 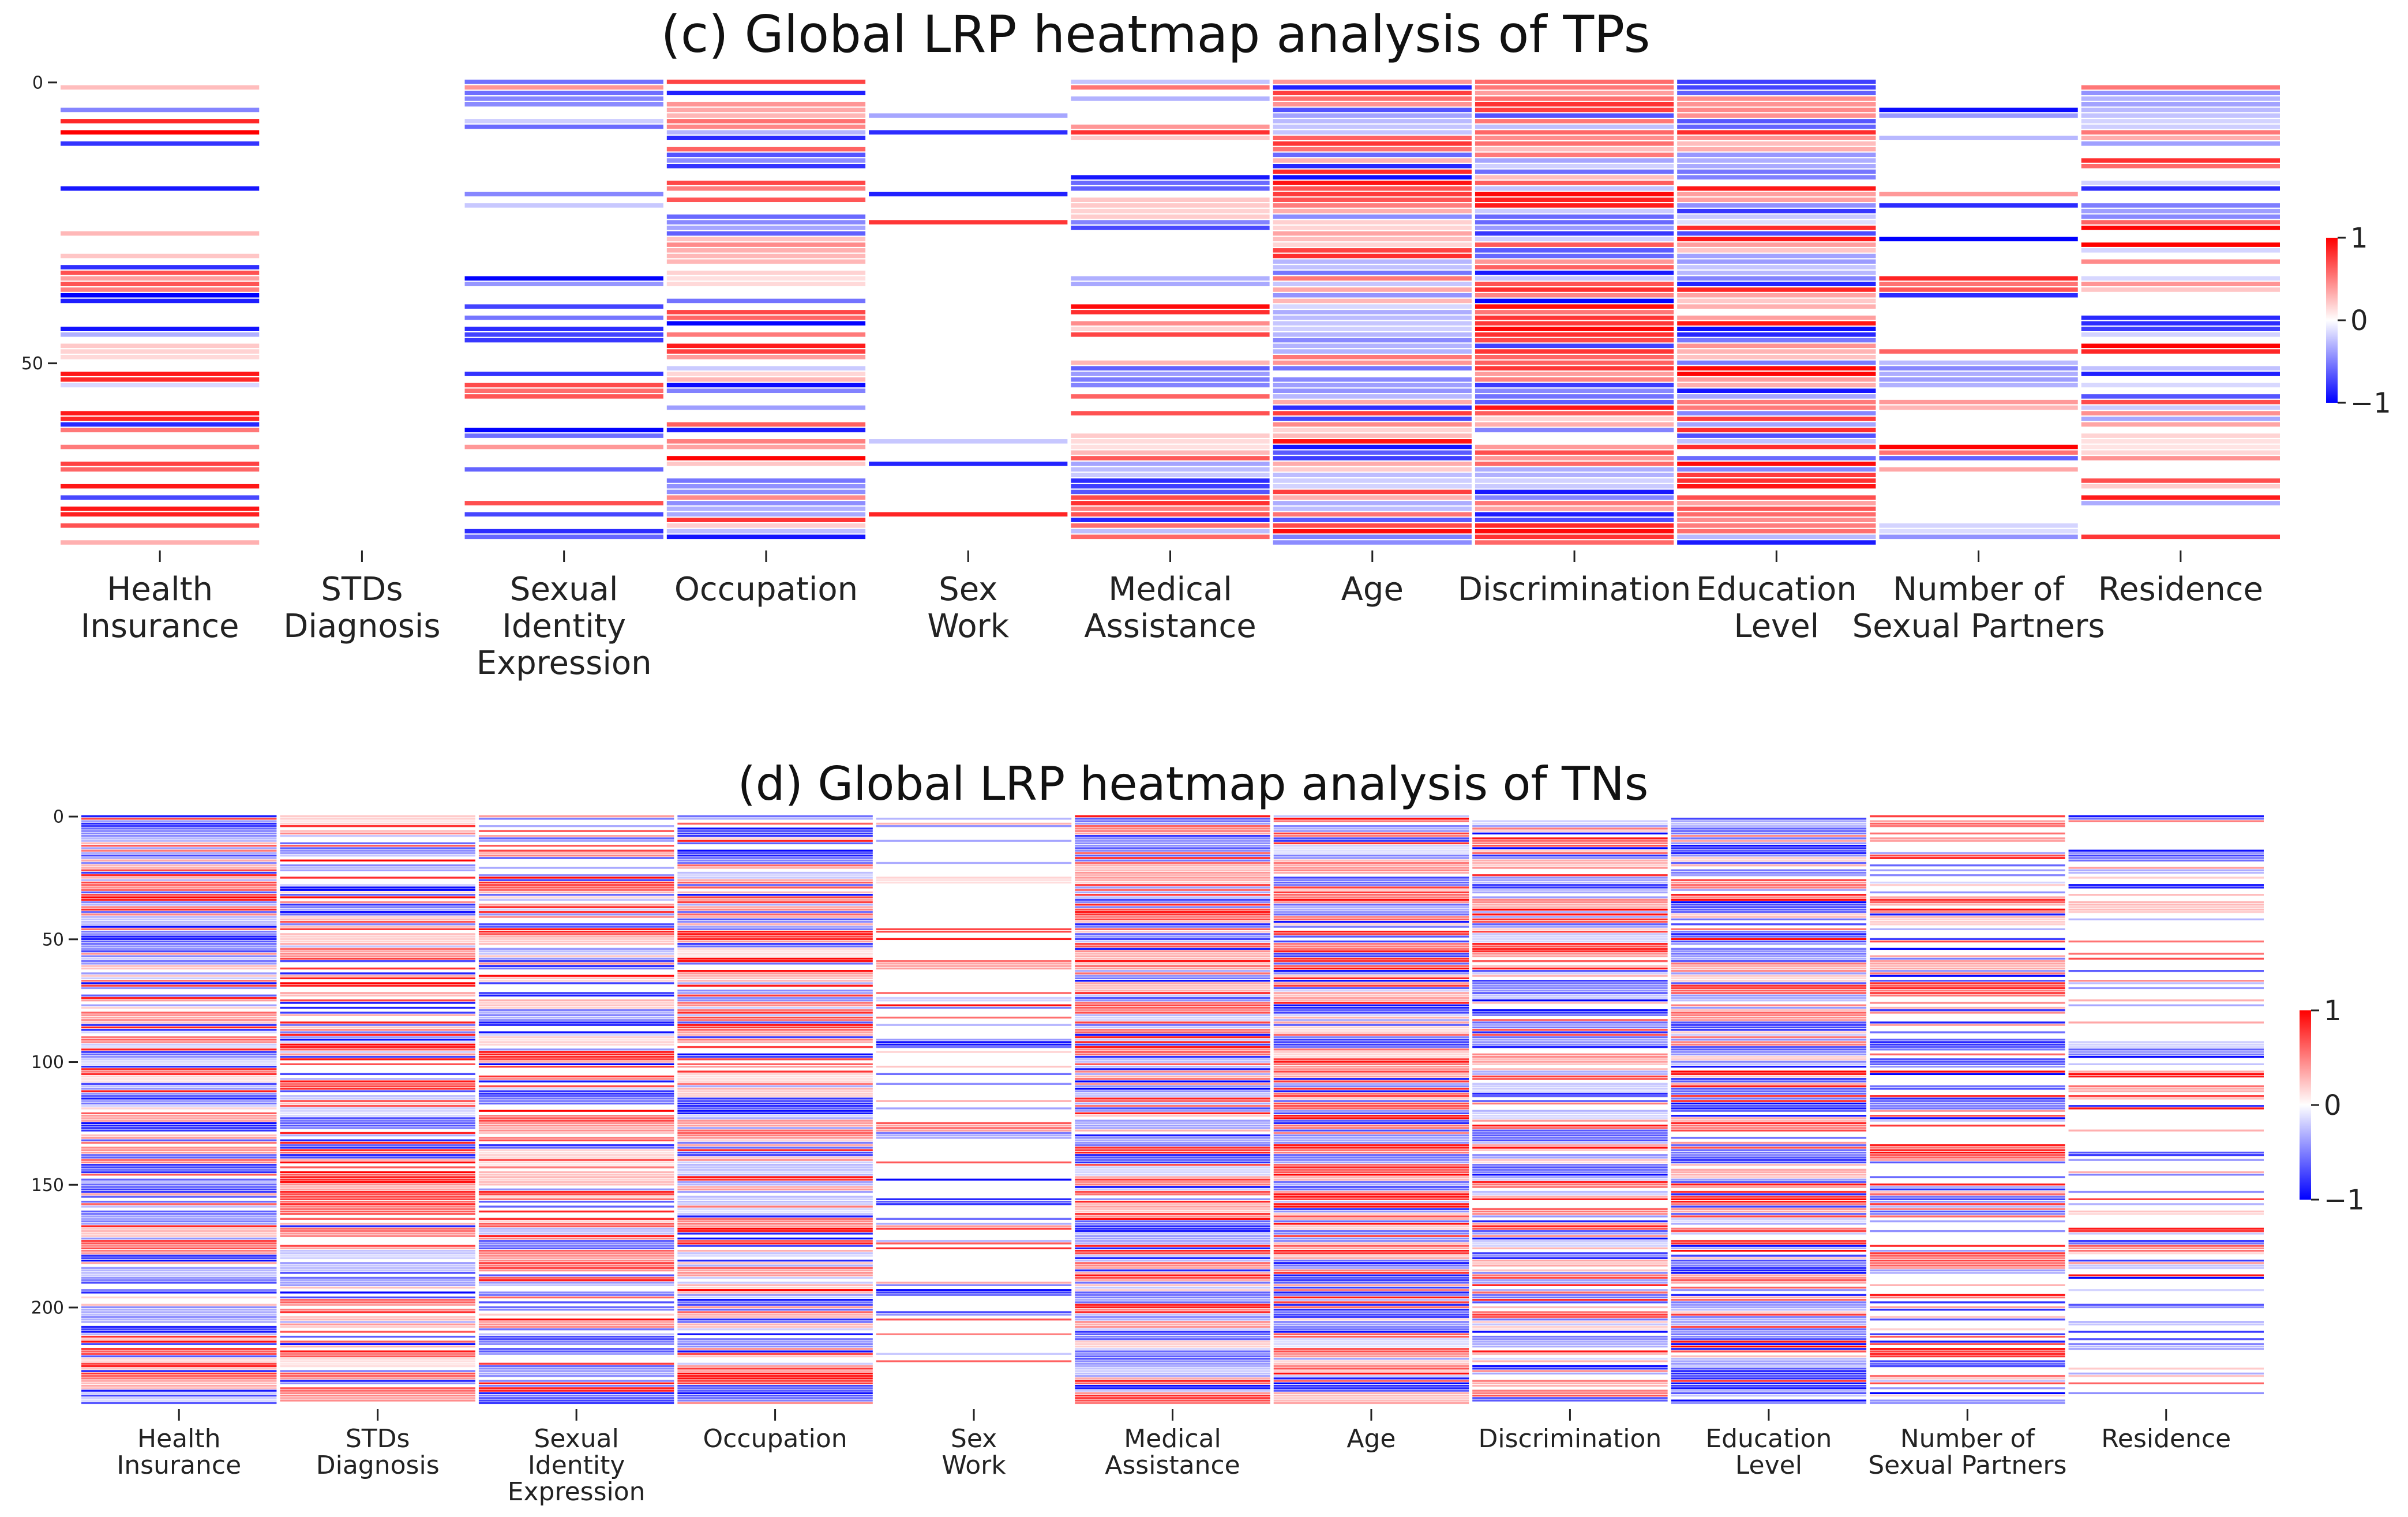 I want to click on x-tick-label: Number of, so click(x=1968, y=1439).